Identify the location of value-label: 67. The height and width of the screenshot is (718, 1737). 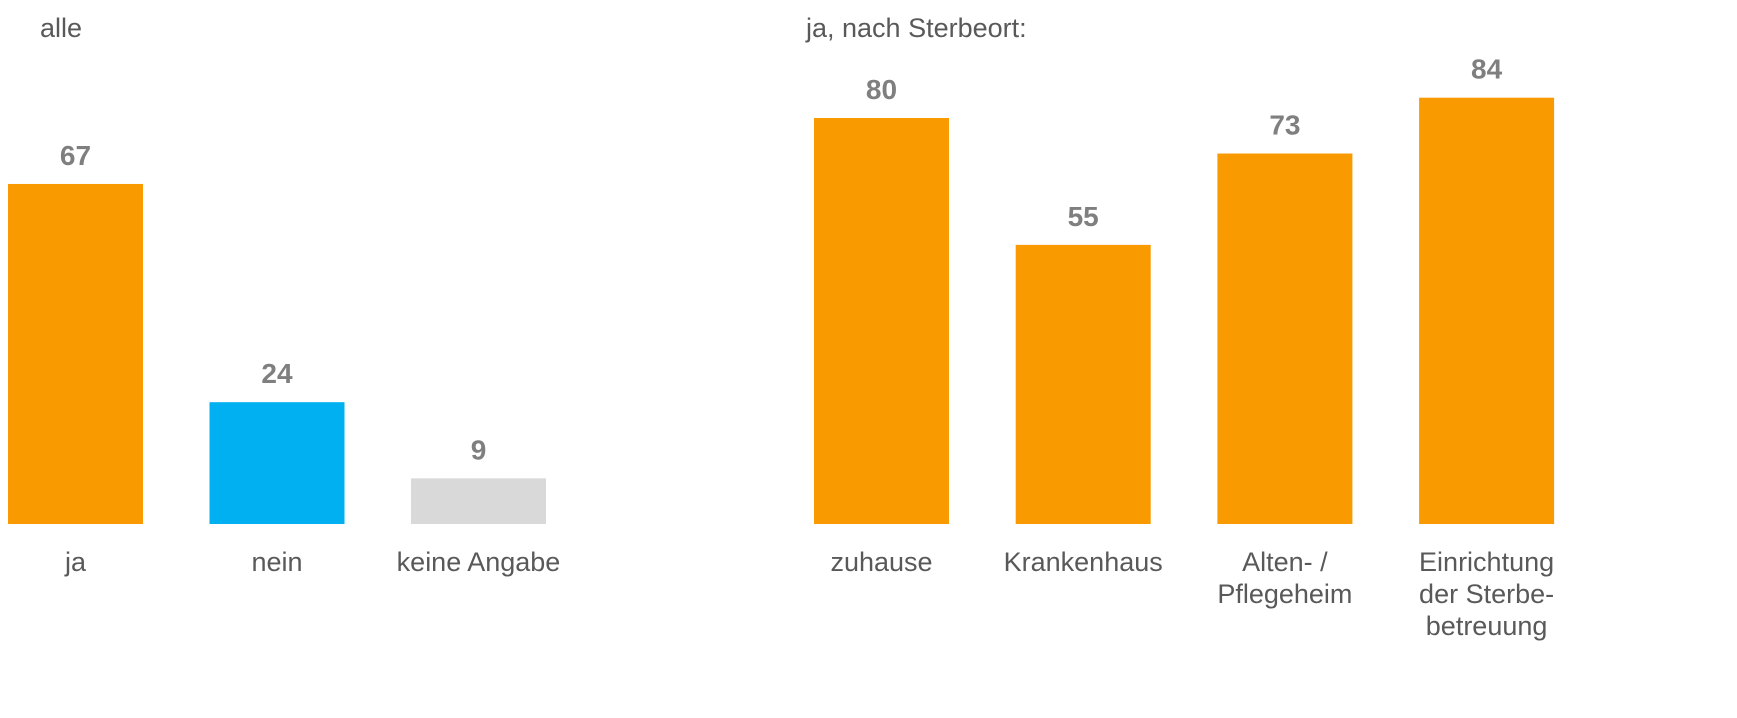
(75, 155).